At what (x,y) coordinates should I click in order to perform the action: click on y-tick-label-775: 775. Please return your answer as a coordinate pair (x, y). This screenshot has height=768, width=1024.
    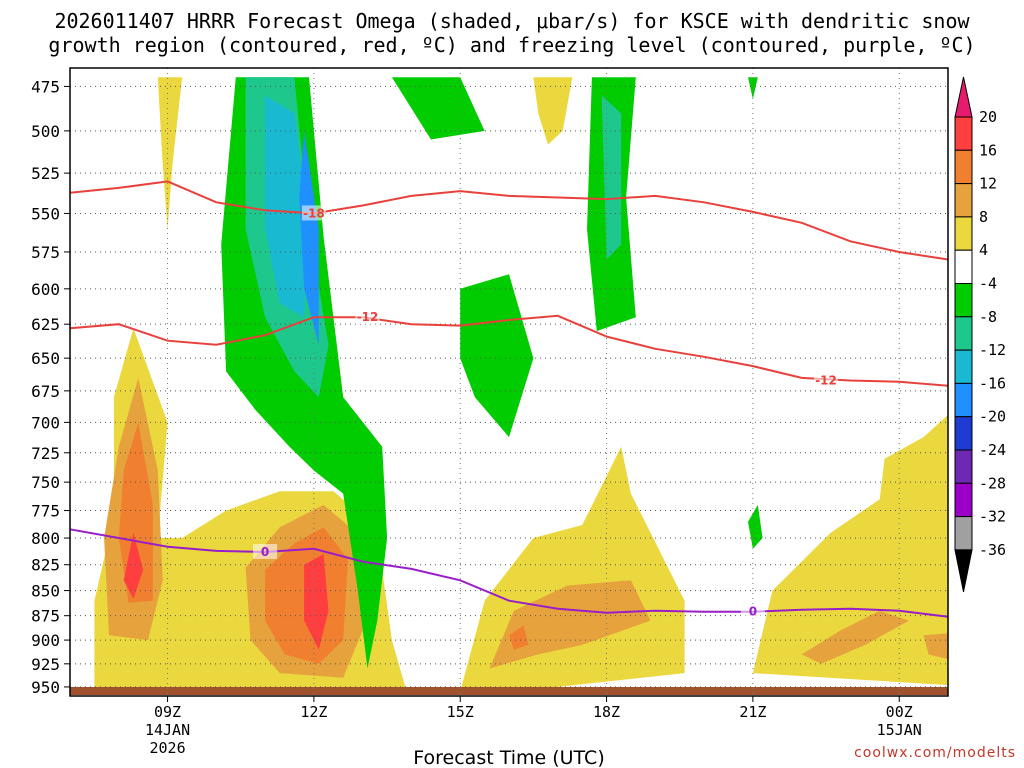
    Looking at the image, I should click on (45, 511).